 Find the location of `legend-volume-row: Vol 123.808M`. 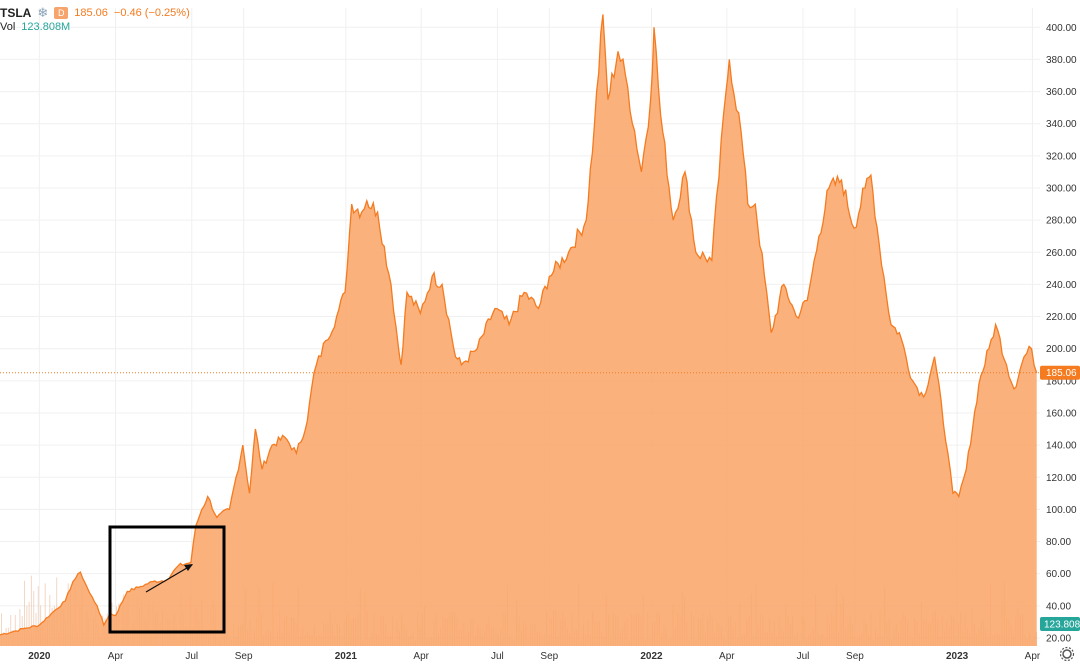

legend-volume-row: Vol 123.808M is located at coordinates (95, 27).